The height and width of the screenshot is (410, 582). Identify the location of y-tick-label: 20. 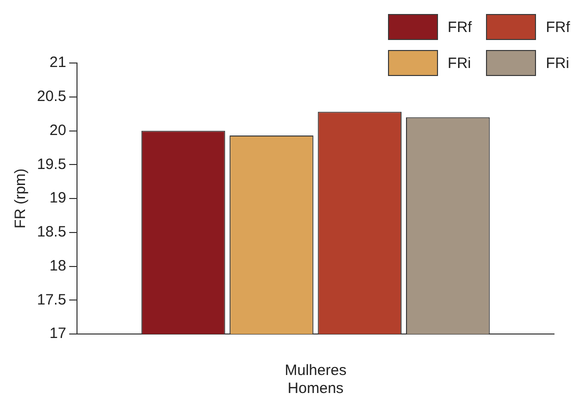
(58, 130).